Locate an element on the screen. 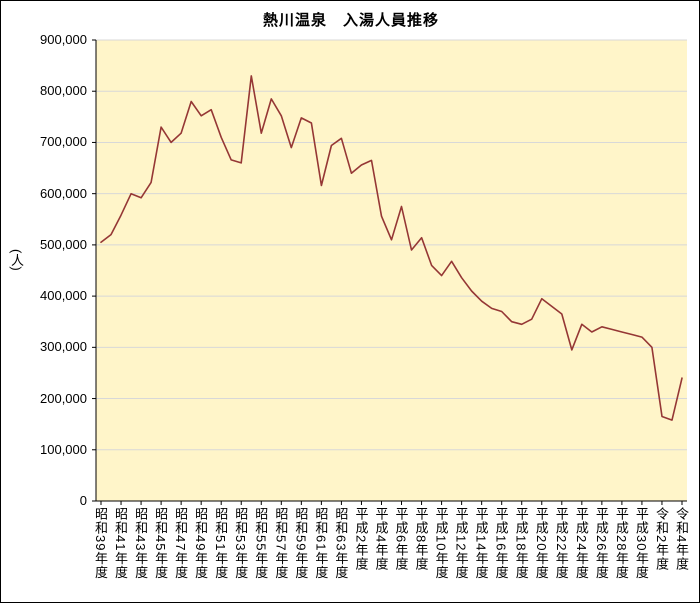 This screenshot has height=603, width=700. y-tick-label: 300,000 is located at coordinates (63, 347).